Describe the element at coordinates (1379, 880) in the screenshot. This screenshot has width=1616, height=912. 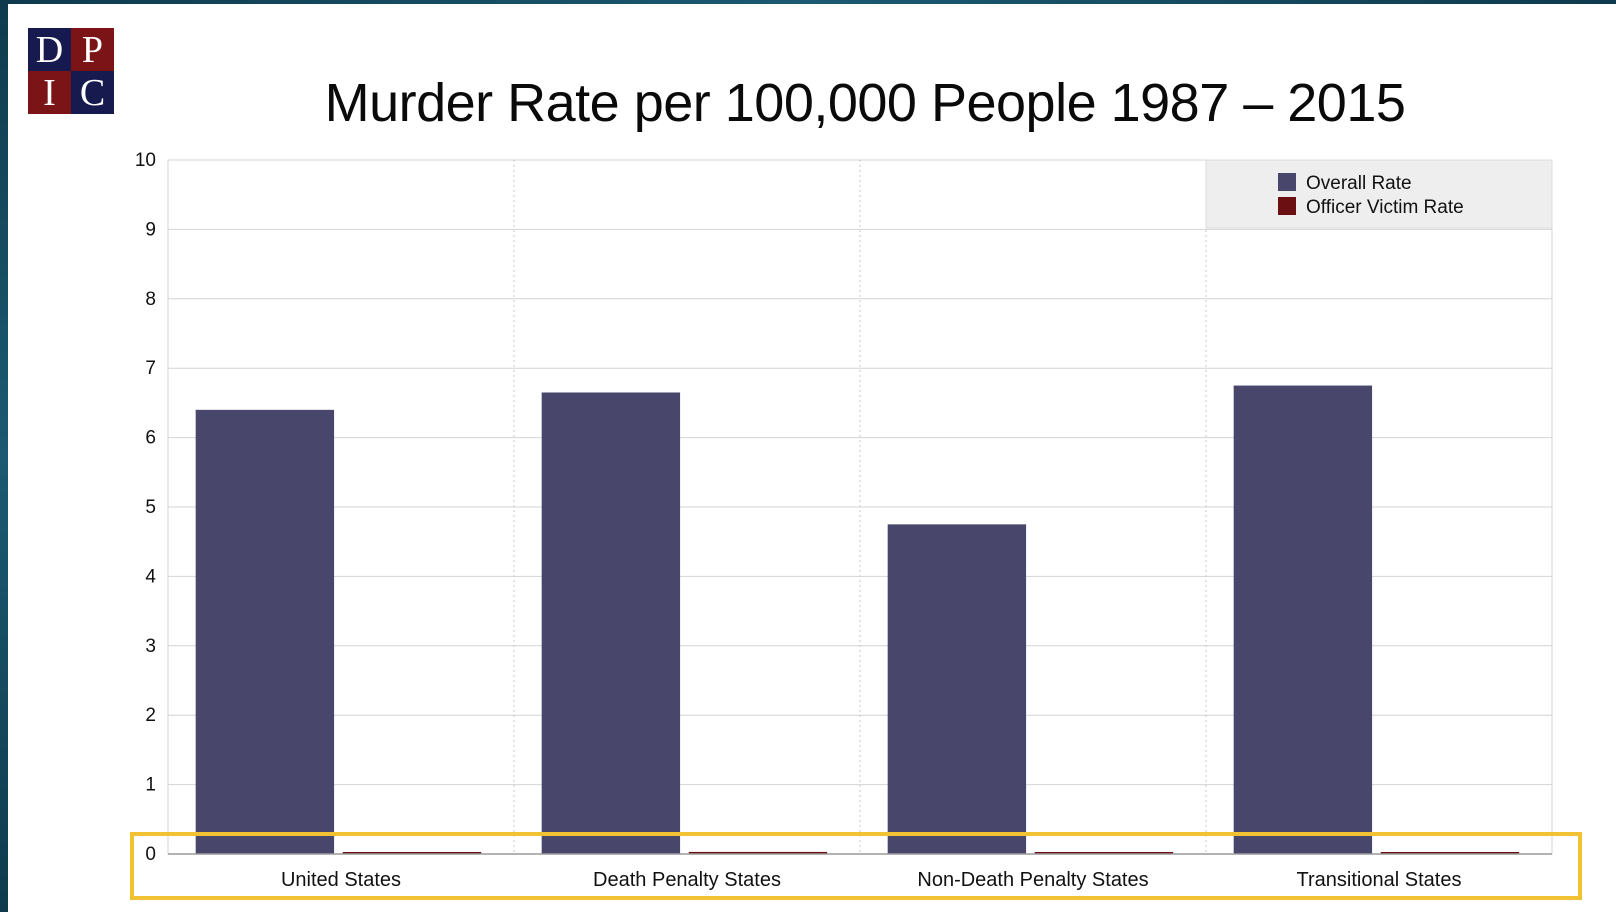
I see `x-tick-label: Transitional States` at that location.